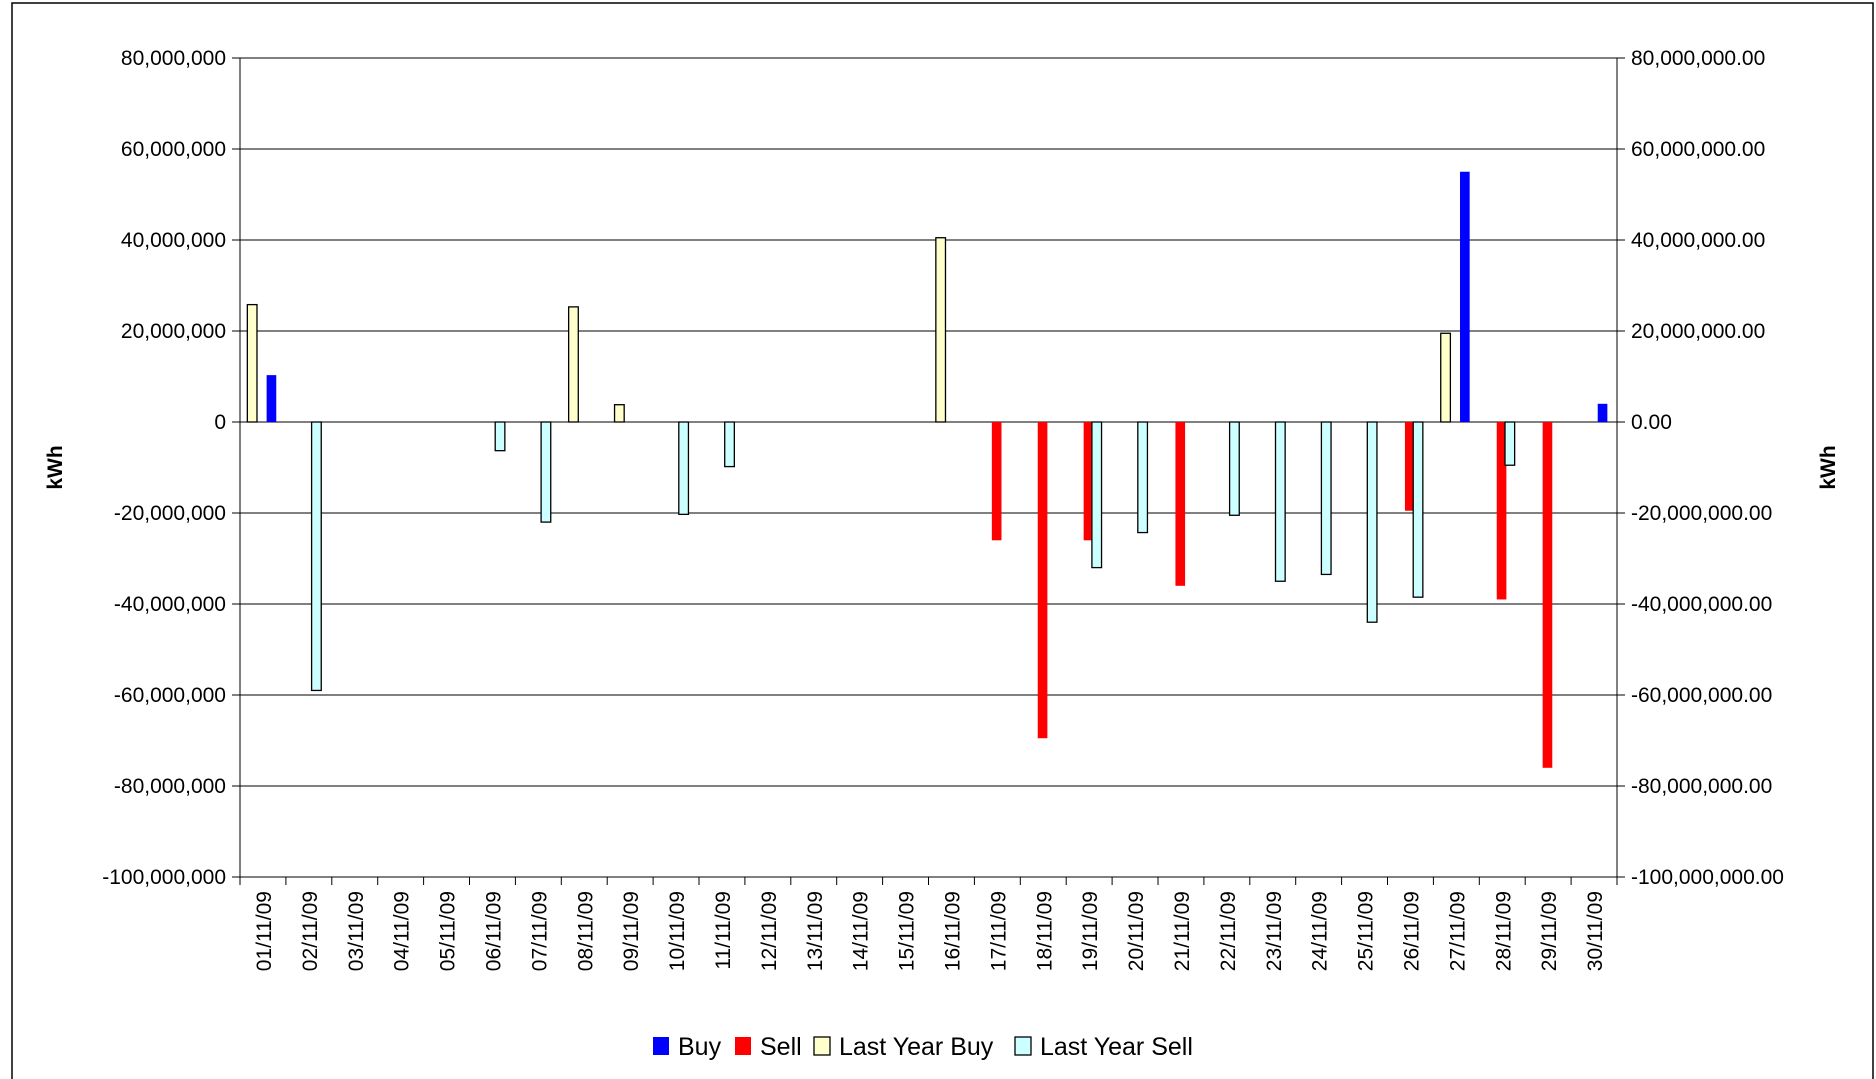 This screenshot has height=1079, width=1876. I want to click on x-tick-label: 29/11/09, so click(1549, 931).